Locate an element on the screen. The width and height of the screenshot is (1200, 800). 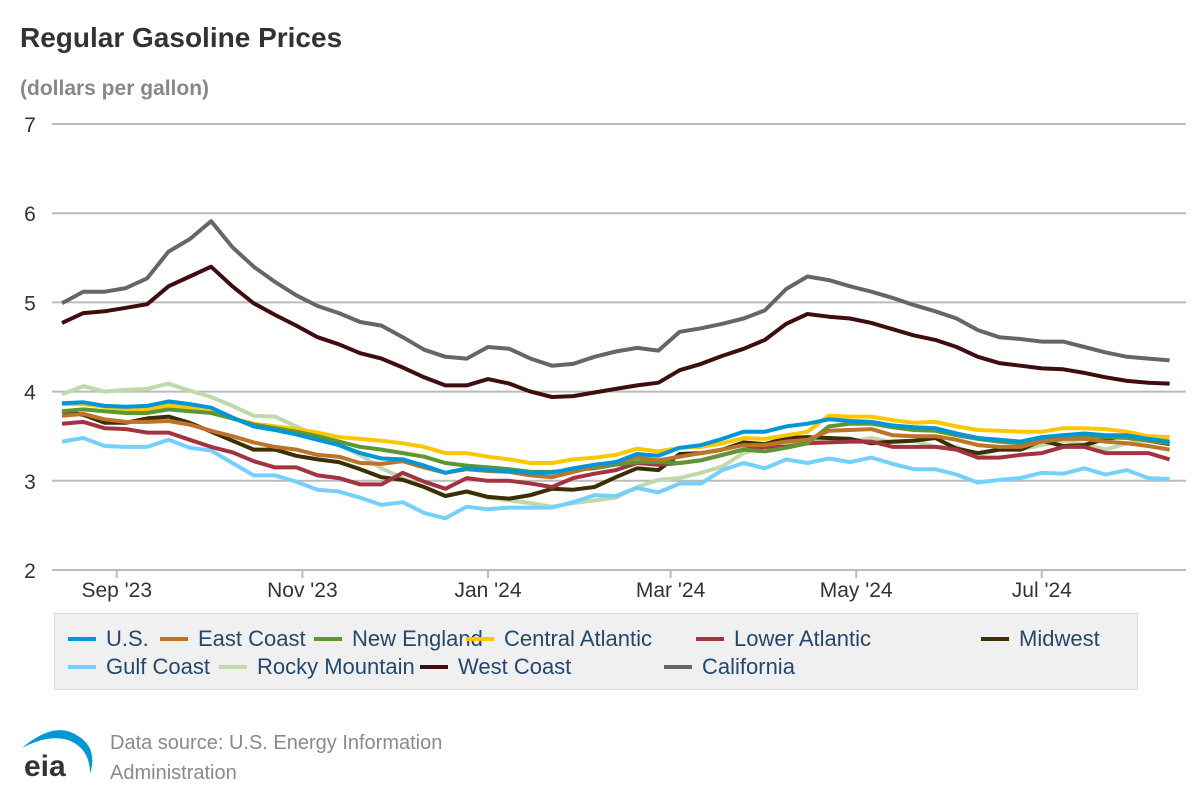
x-tick-label: Jul '24 is located at coordinates (1042, 590).